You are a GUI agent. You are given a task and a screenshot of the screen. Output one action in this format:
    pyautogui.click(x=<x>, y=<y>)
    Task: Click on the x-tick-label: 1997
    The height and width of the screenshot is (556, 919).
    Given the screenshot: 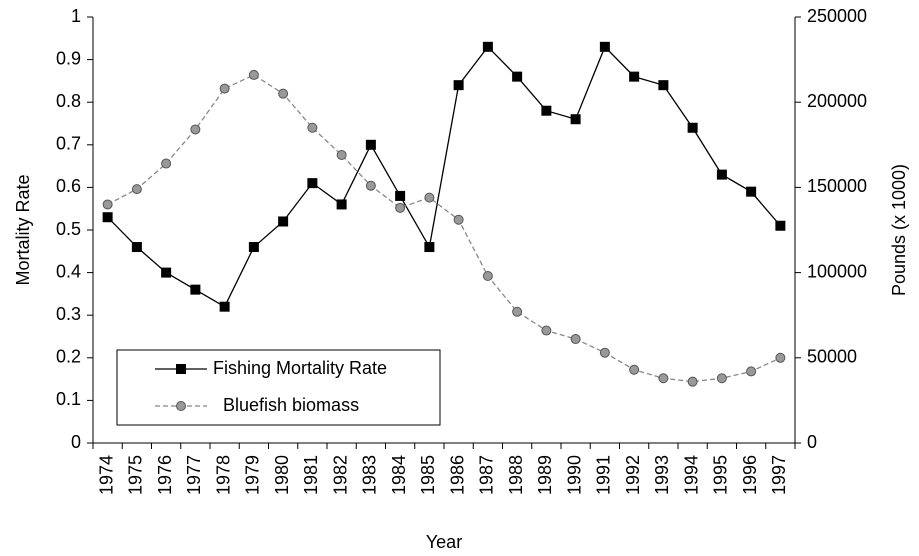 What is the action you would take?
    pyautogui.click(x=779, y=475)
    